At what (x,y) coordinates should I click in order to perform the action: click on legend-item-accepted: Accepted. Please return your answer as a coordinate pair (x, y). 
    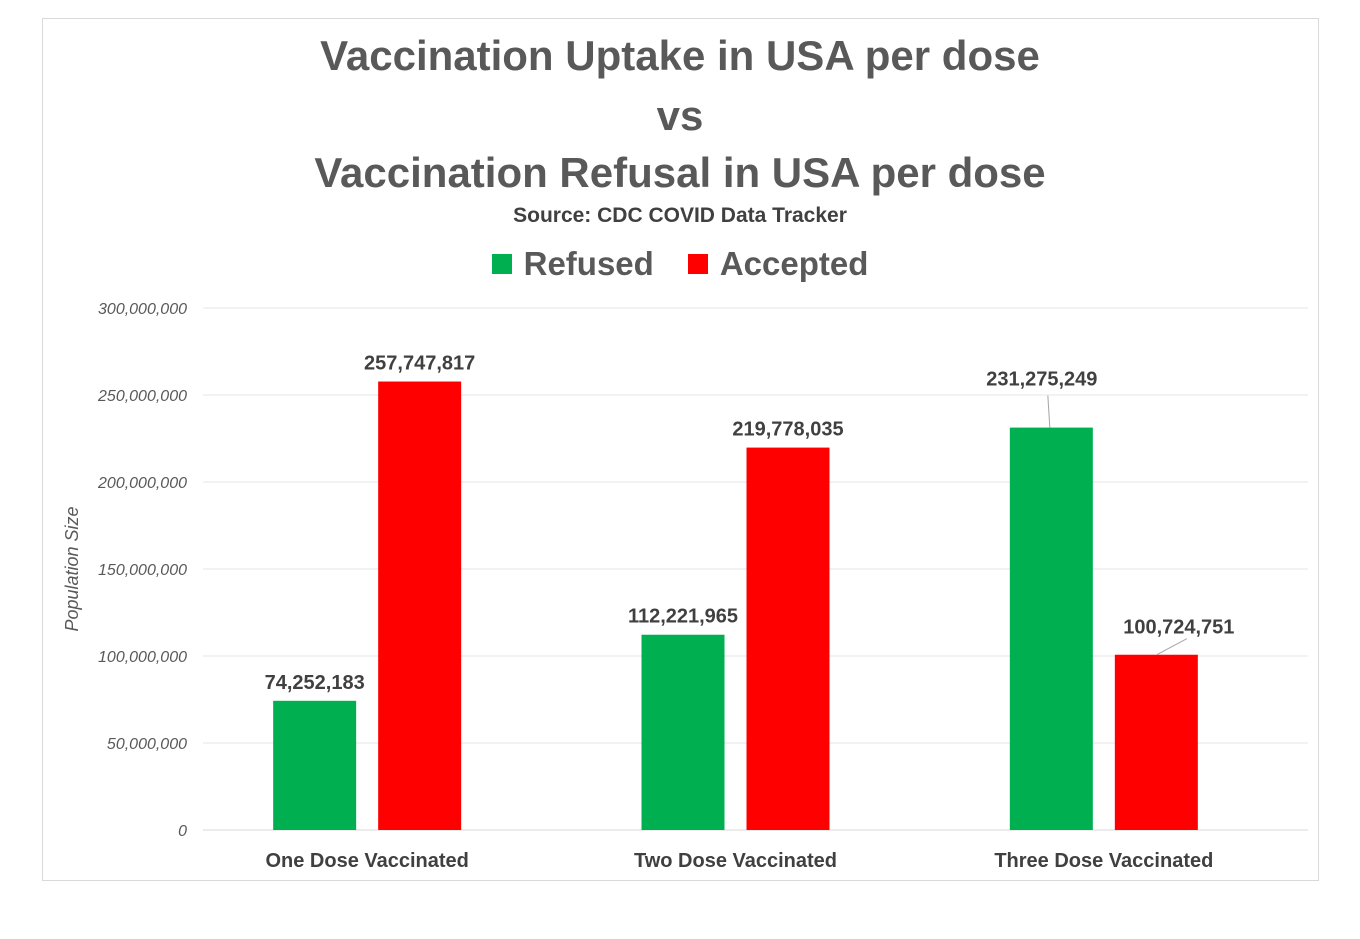
    Looking at the image, I should click on (778, 264).